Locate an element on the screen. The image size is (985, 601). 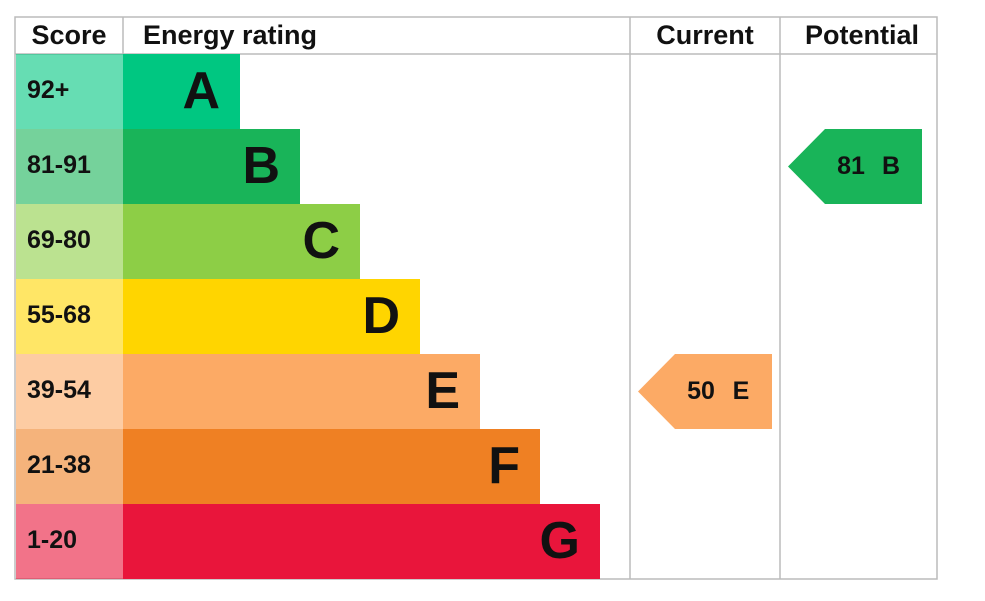
header-current: Current is located at coordinates (705, 35).